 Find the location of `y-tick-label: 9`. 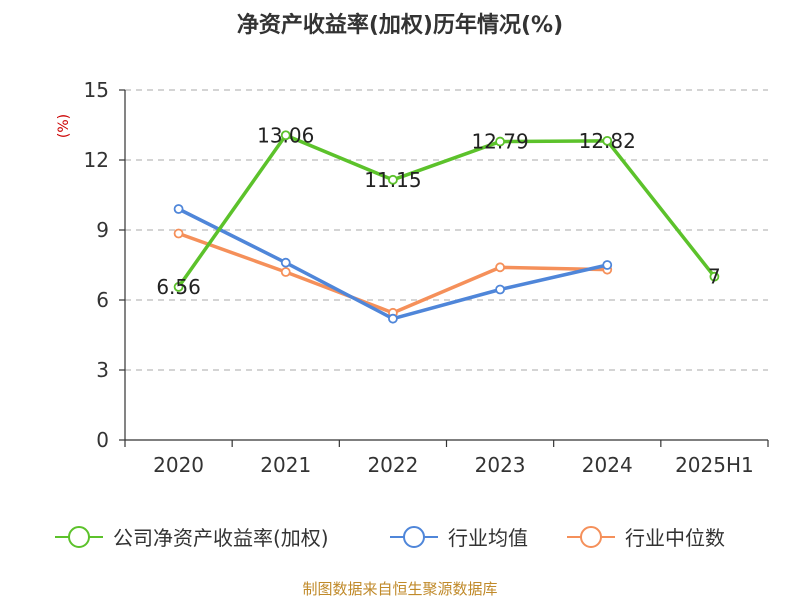

y-tick-label: 9 is located at coordinates (102, 230).